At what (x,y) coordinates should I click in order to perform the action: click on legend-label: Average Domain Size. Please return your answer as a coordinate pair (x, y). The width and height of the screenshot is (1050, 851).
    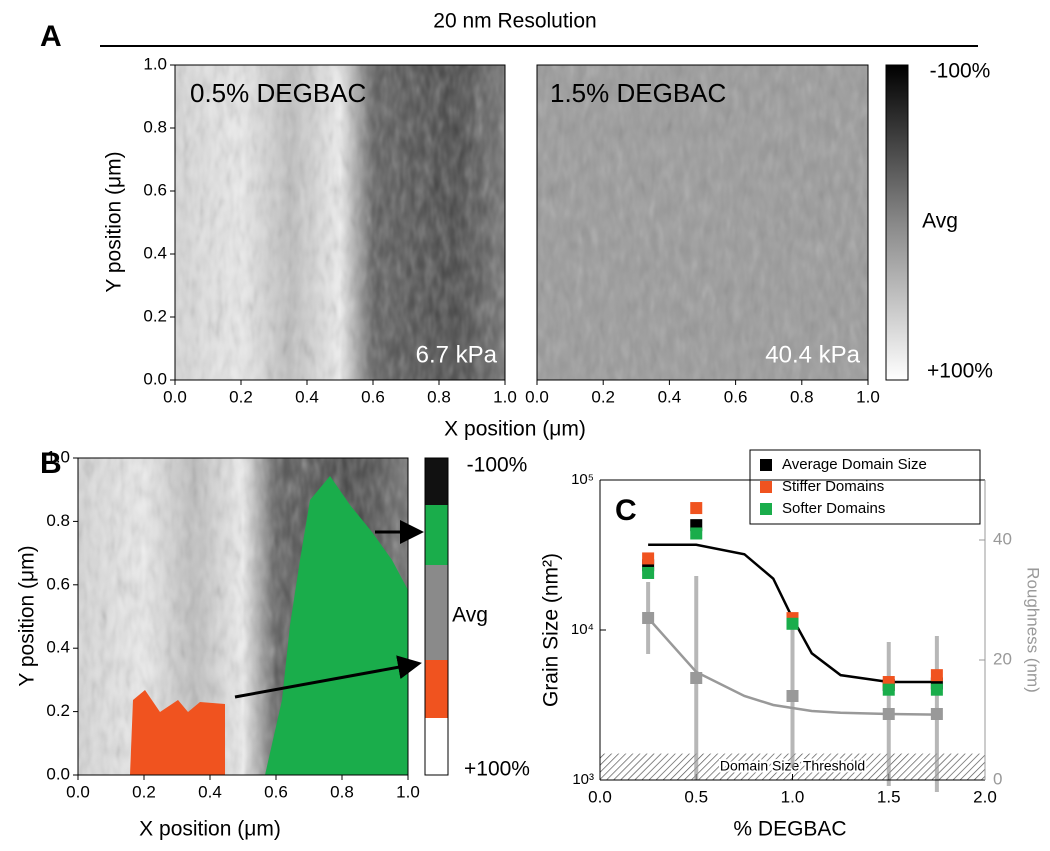
    Looking at the image, I should click on (854, 464).